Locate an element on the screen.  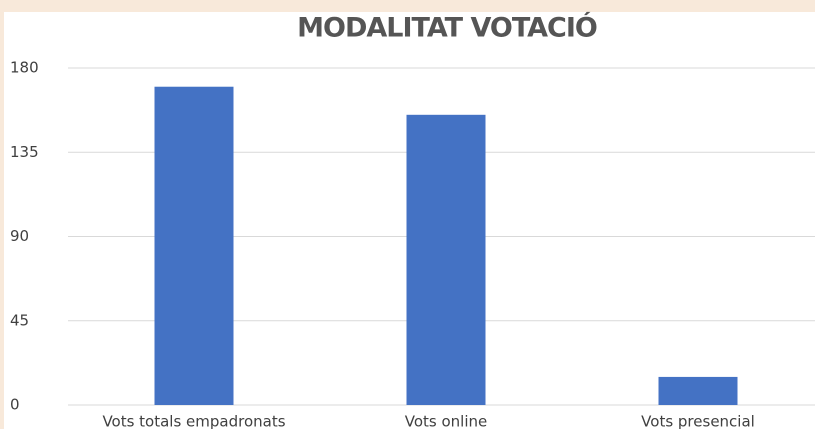
y-tick-label: 135 is located at coordinates (24, 152).